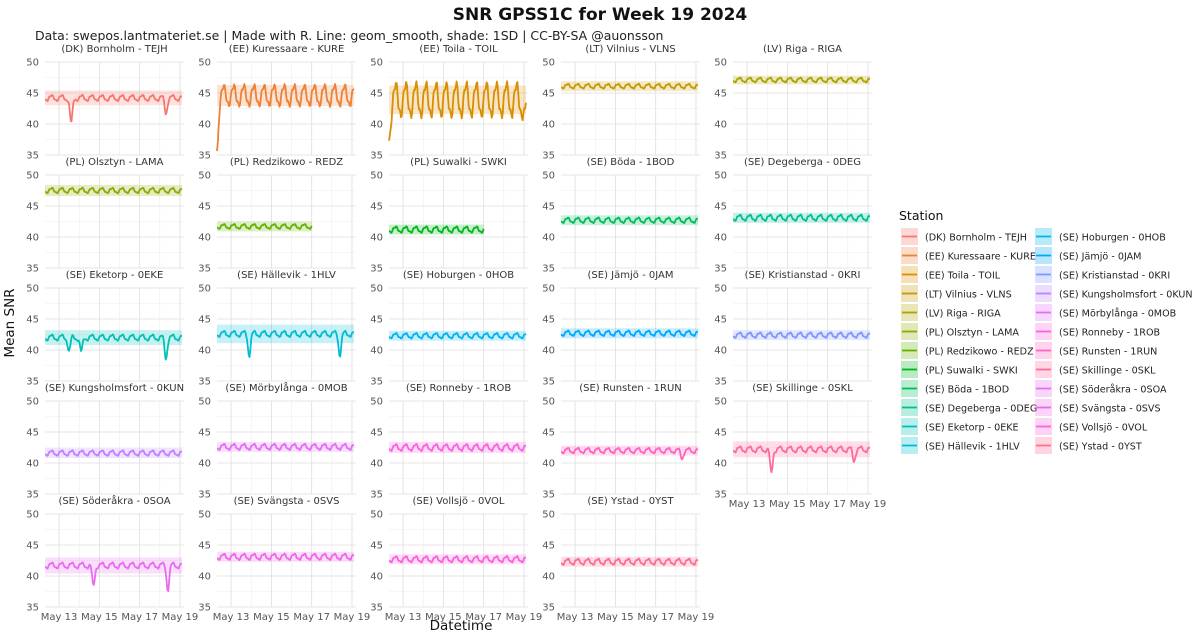 This screenshot has height=640, width=1200. What do you see at coordinates (968, 295) in the screenshot?
I see `legend-label: (LT) Vilnius - VLNS` at bounding box center [968, 295].